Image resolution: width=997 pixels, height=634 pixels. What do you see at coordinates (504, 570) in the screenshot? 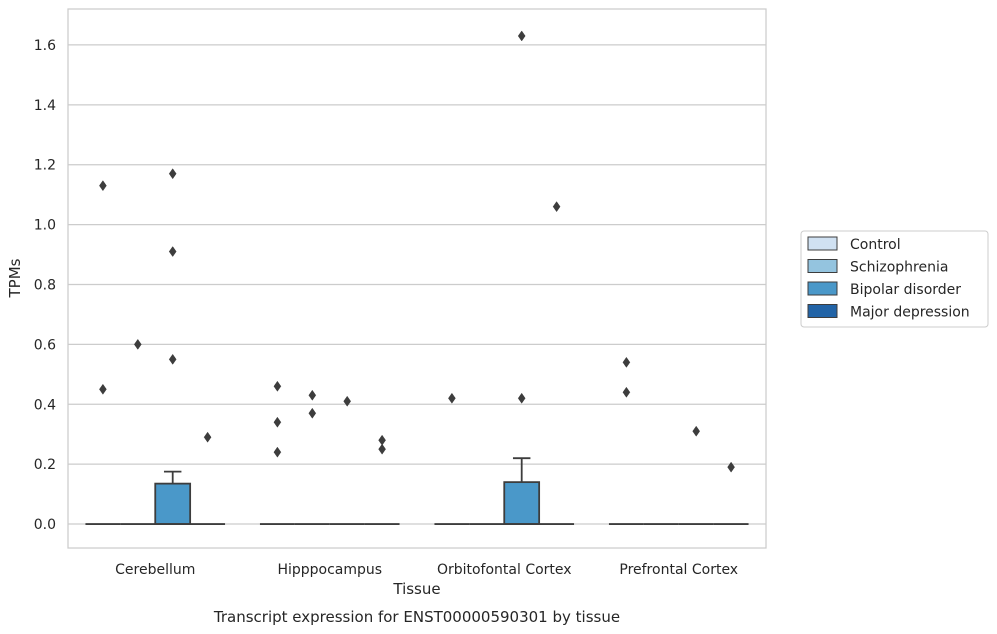
I see `x-tick-label: Orbitofontal Cortex` at bounding box center [504, 570].